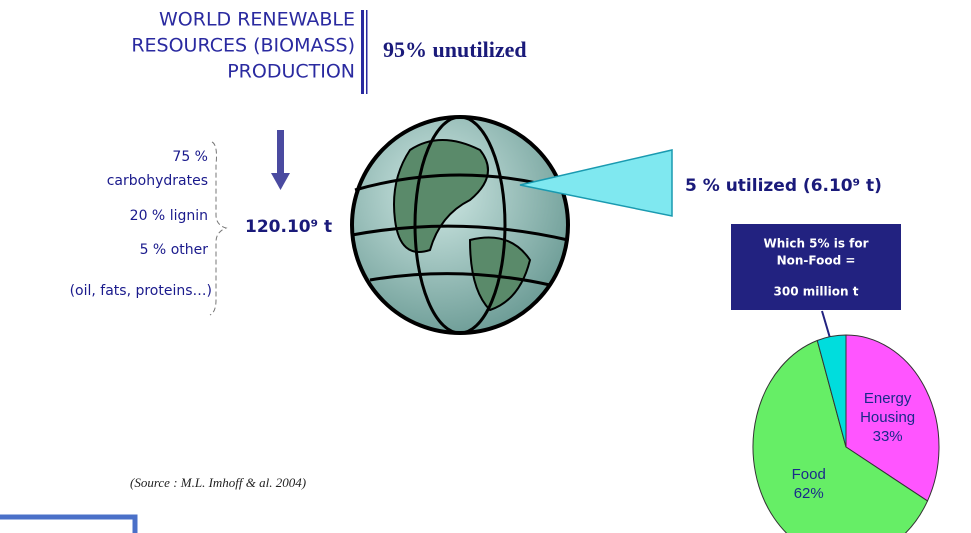 The width and height of the screenshot is (971, 533). Describe the element at coordinates (169, 216) in the screenshot. I see `composition-line: 20 % lignin` at that location.